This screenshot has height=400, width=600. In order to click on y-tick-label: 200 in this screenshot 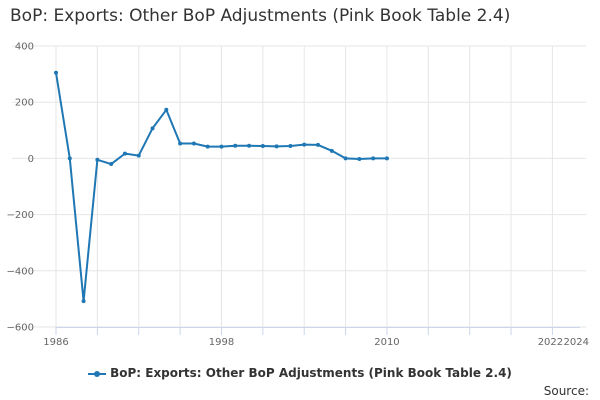, I will do `click(24, 103)`.